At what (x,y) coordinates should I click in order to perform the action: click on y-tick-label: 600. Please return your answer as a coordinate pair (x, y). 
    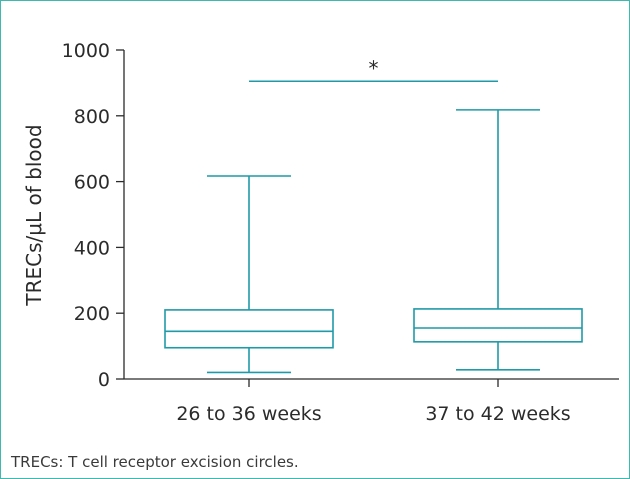
    Looking at the image, I should click on (92, 183).